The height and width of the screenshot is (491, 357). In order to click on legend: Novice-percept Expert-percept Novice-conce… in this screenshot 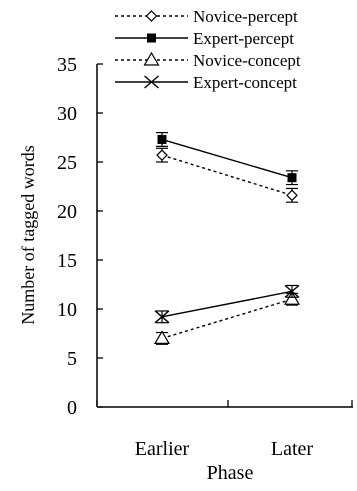, I will do `click(208, 49)`.